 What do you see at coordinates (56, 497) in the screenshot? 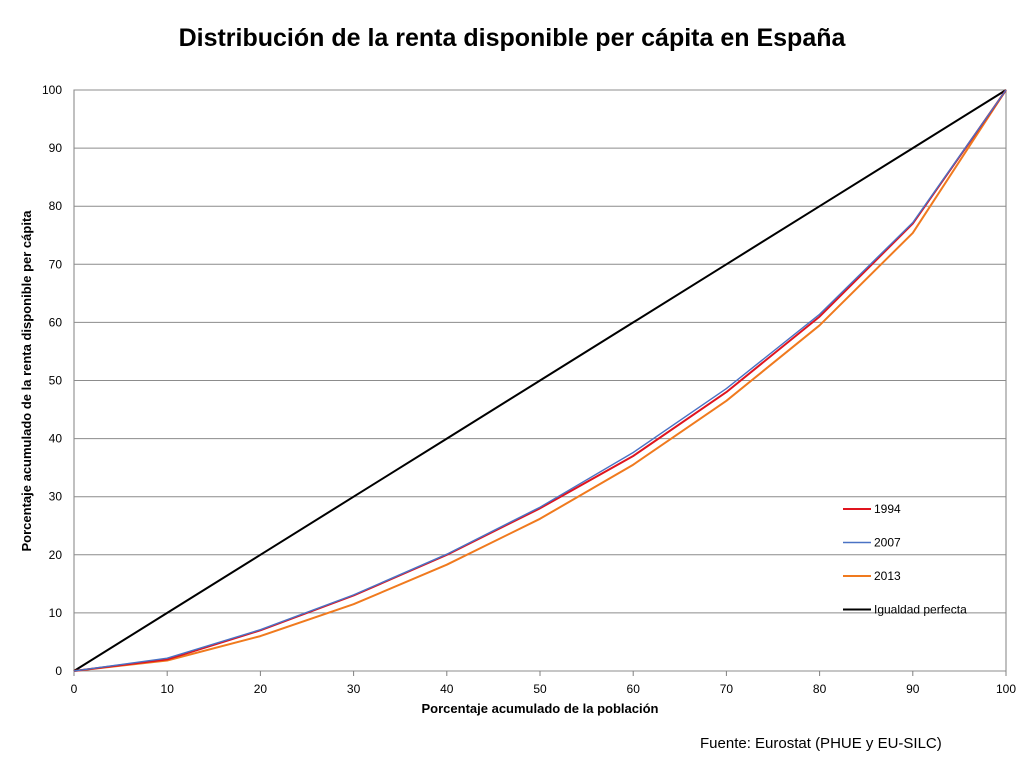
I see `y-tick-label: 30` at bounding box center [56, 497].